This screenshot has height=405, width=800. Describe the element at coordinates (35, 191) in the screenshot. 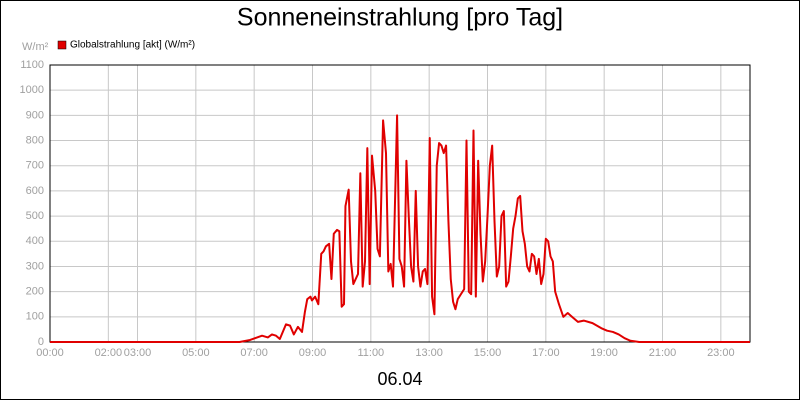

I see `y-tick-label: 600` at that location.